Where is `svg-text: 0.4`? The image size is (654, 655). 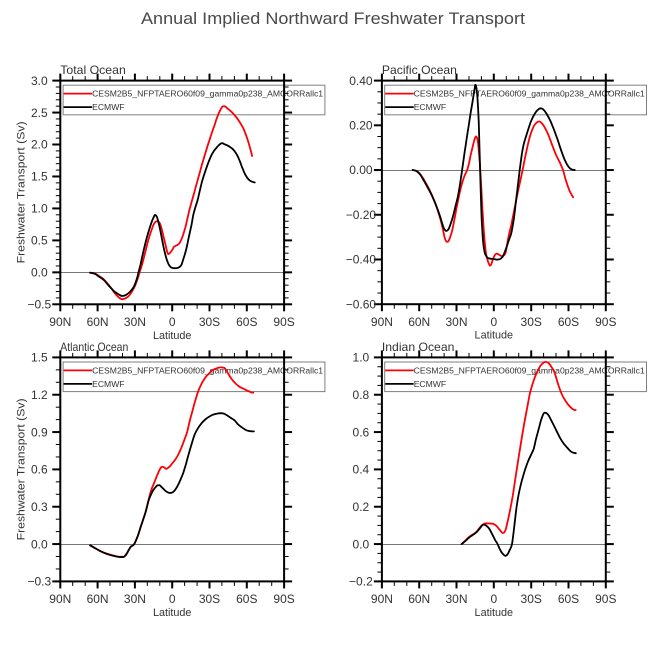
svg-text: 0.4 is located at coordinates (361, 470).